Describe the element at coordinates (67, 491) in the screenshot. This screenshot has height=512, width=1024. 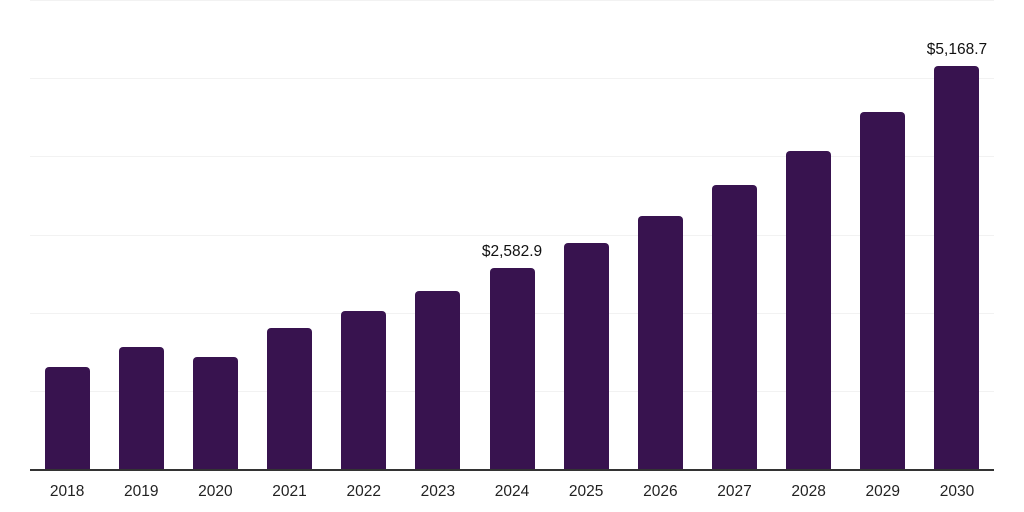
I see `x-axis-label-2018: 2018` at that location.